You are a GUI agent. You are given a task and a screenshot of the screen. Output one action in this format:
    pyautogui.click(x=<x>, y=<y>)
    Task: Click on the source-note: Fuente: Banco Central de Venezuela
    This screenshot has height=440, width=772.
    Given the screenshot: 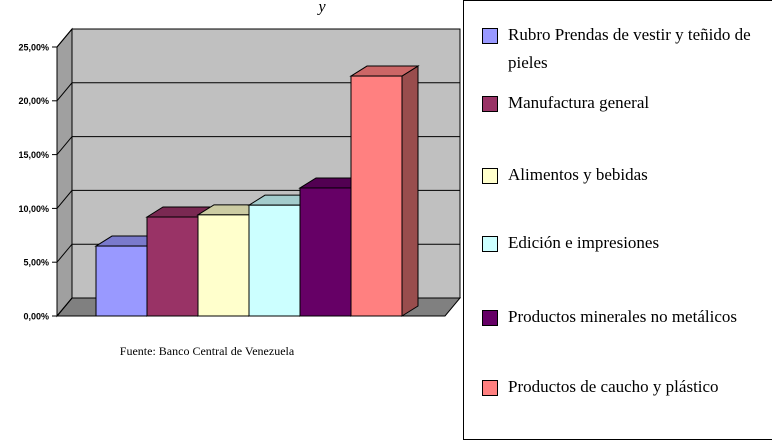 What is the action you would take?
    pyautogui.click(x=207, y=351)
    